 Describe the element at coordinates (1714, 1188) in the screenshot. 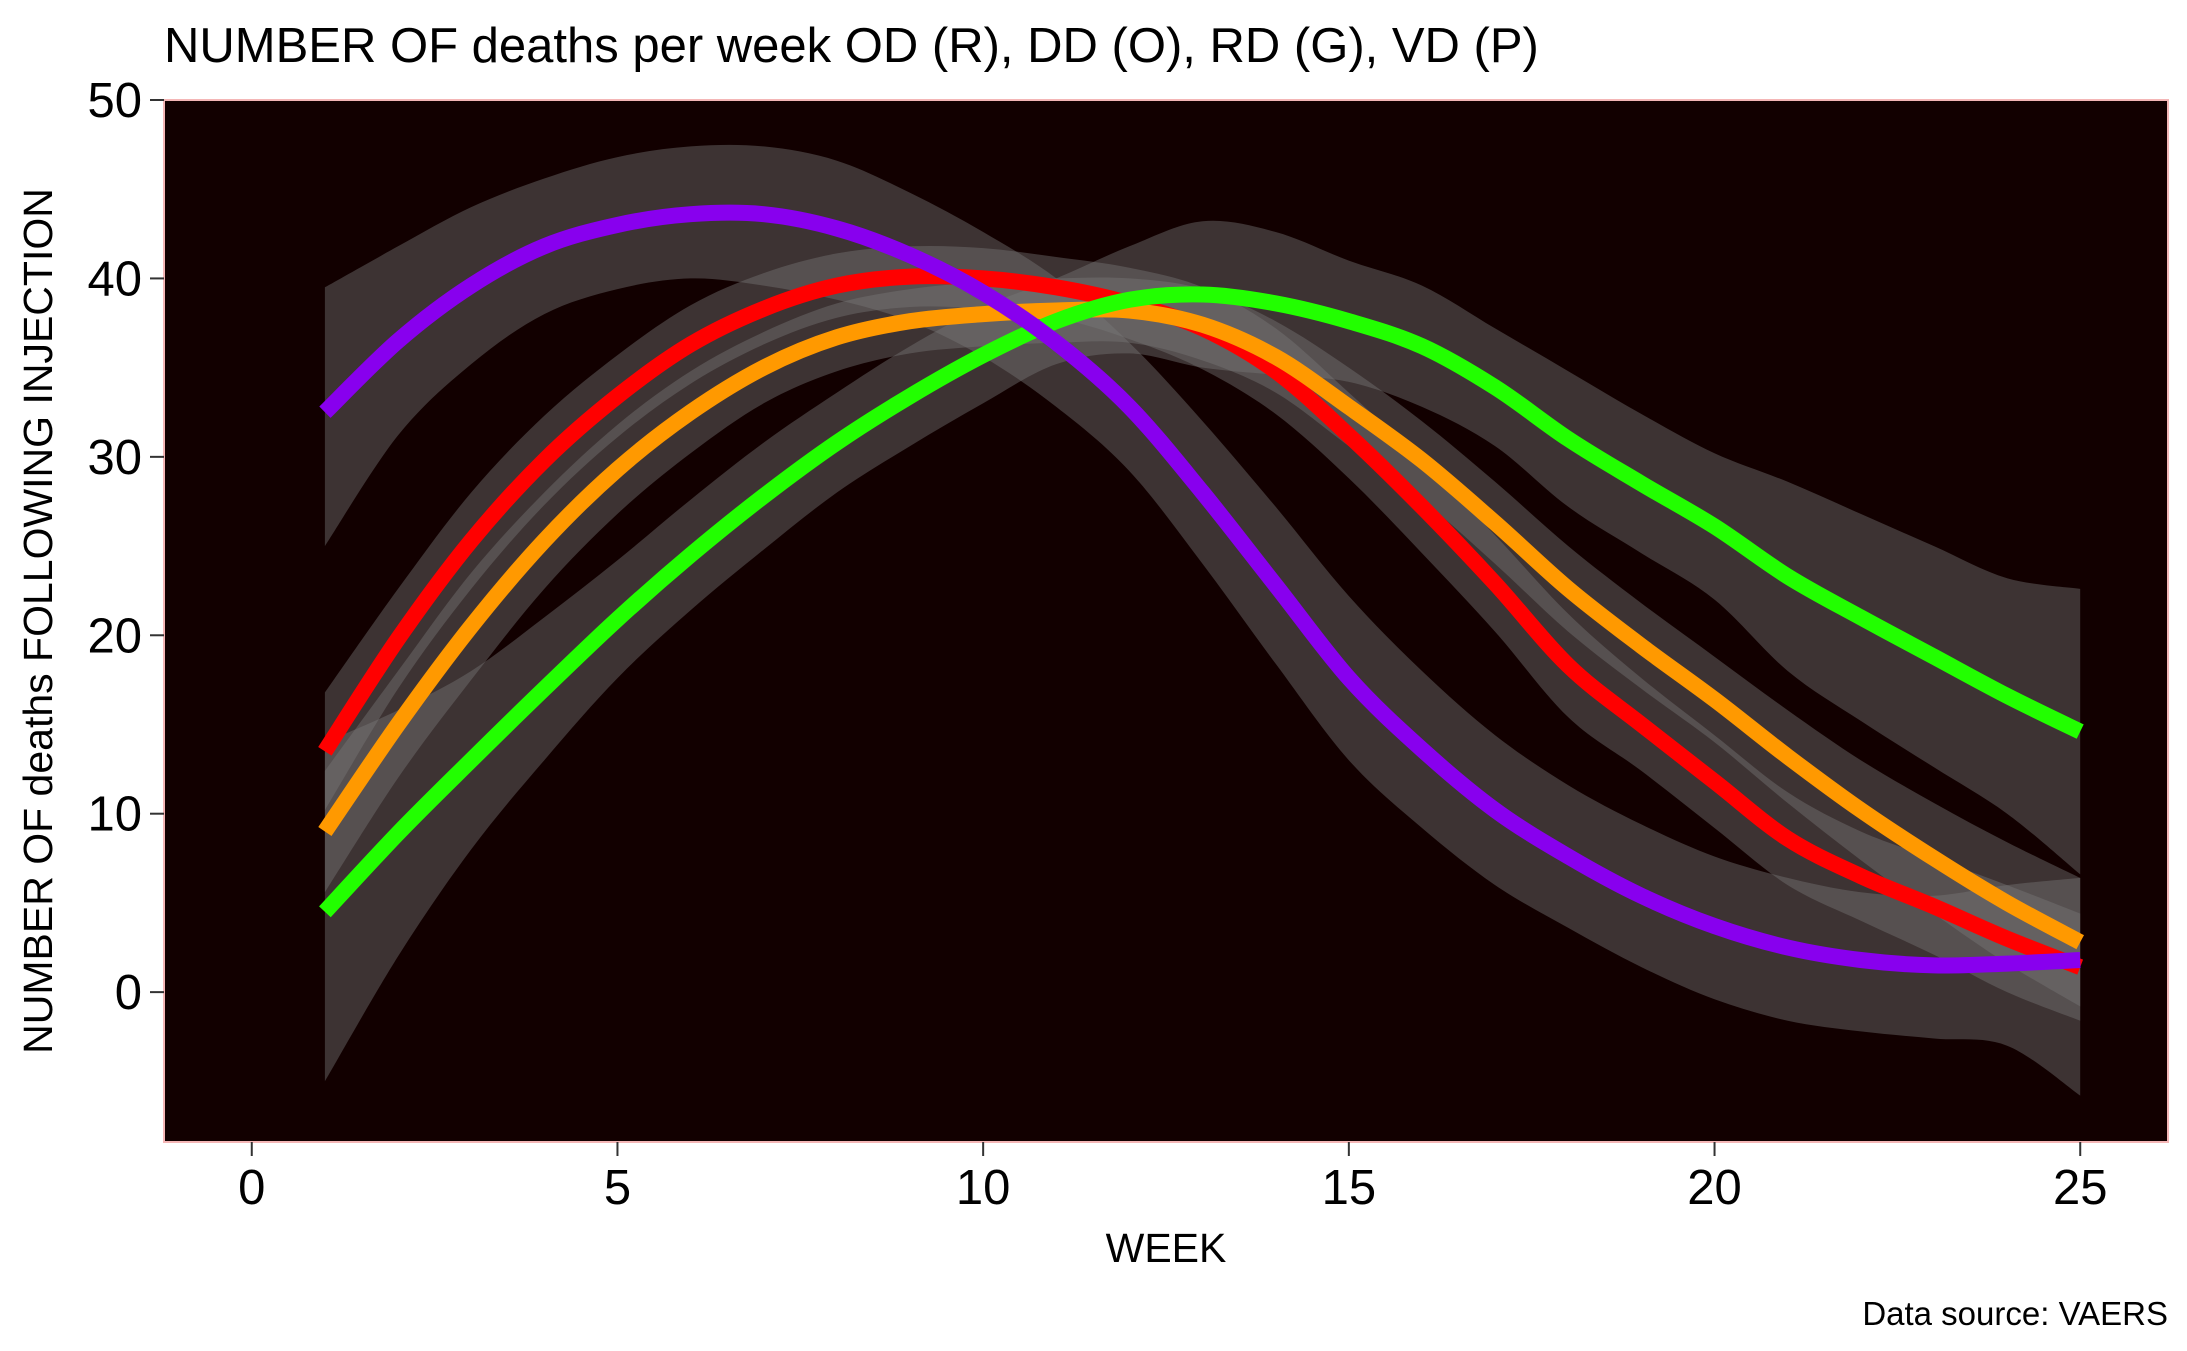

I see `x-tick-label: 20` at that location.